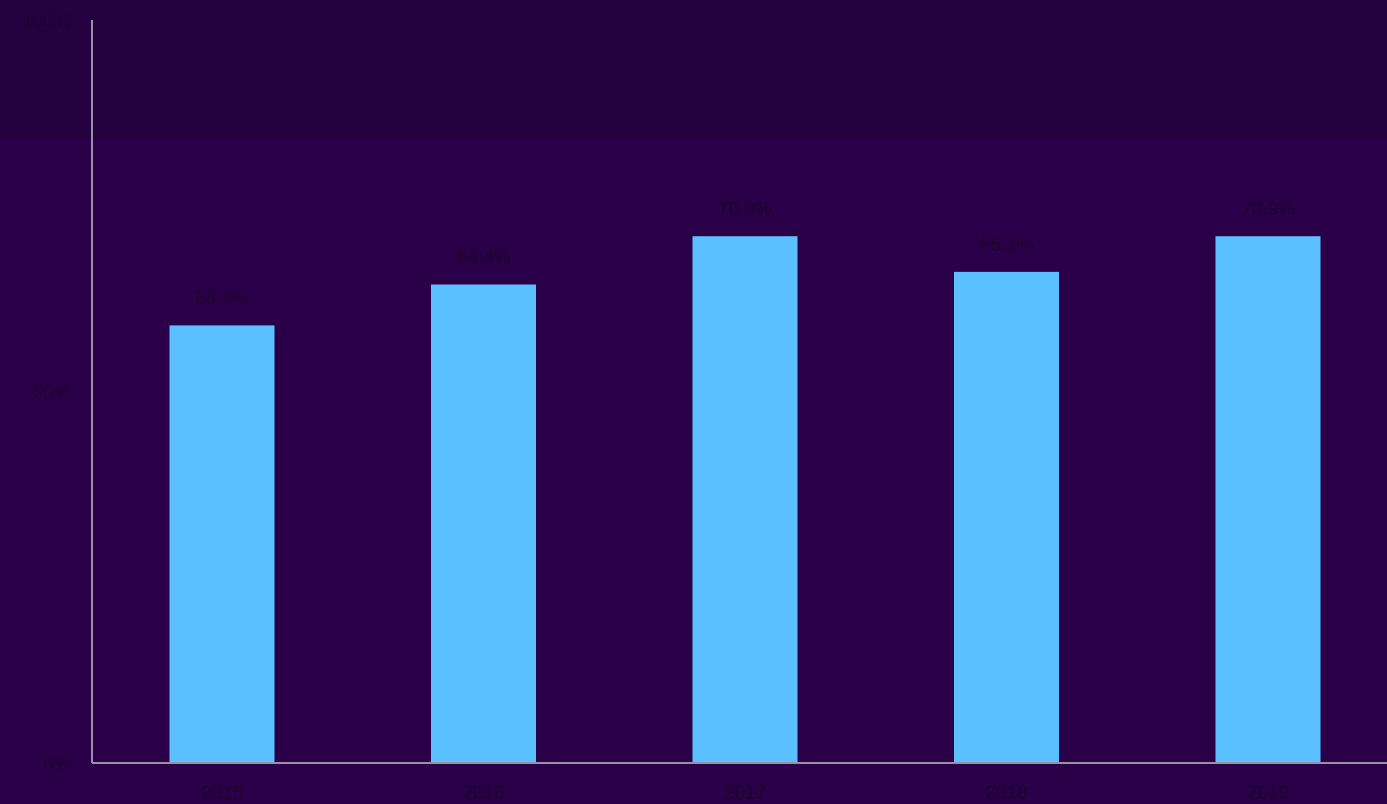 This screenshot has height=804, width=1387. What do you see at coordinates (1006, 517) in the screenshot?
I see `bar-2018` at bounding box center [1006, 517].